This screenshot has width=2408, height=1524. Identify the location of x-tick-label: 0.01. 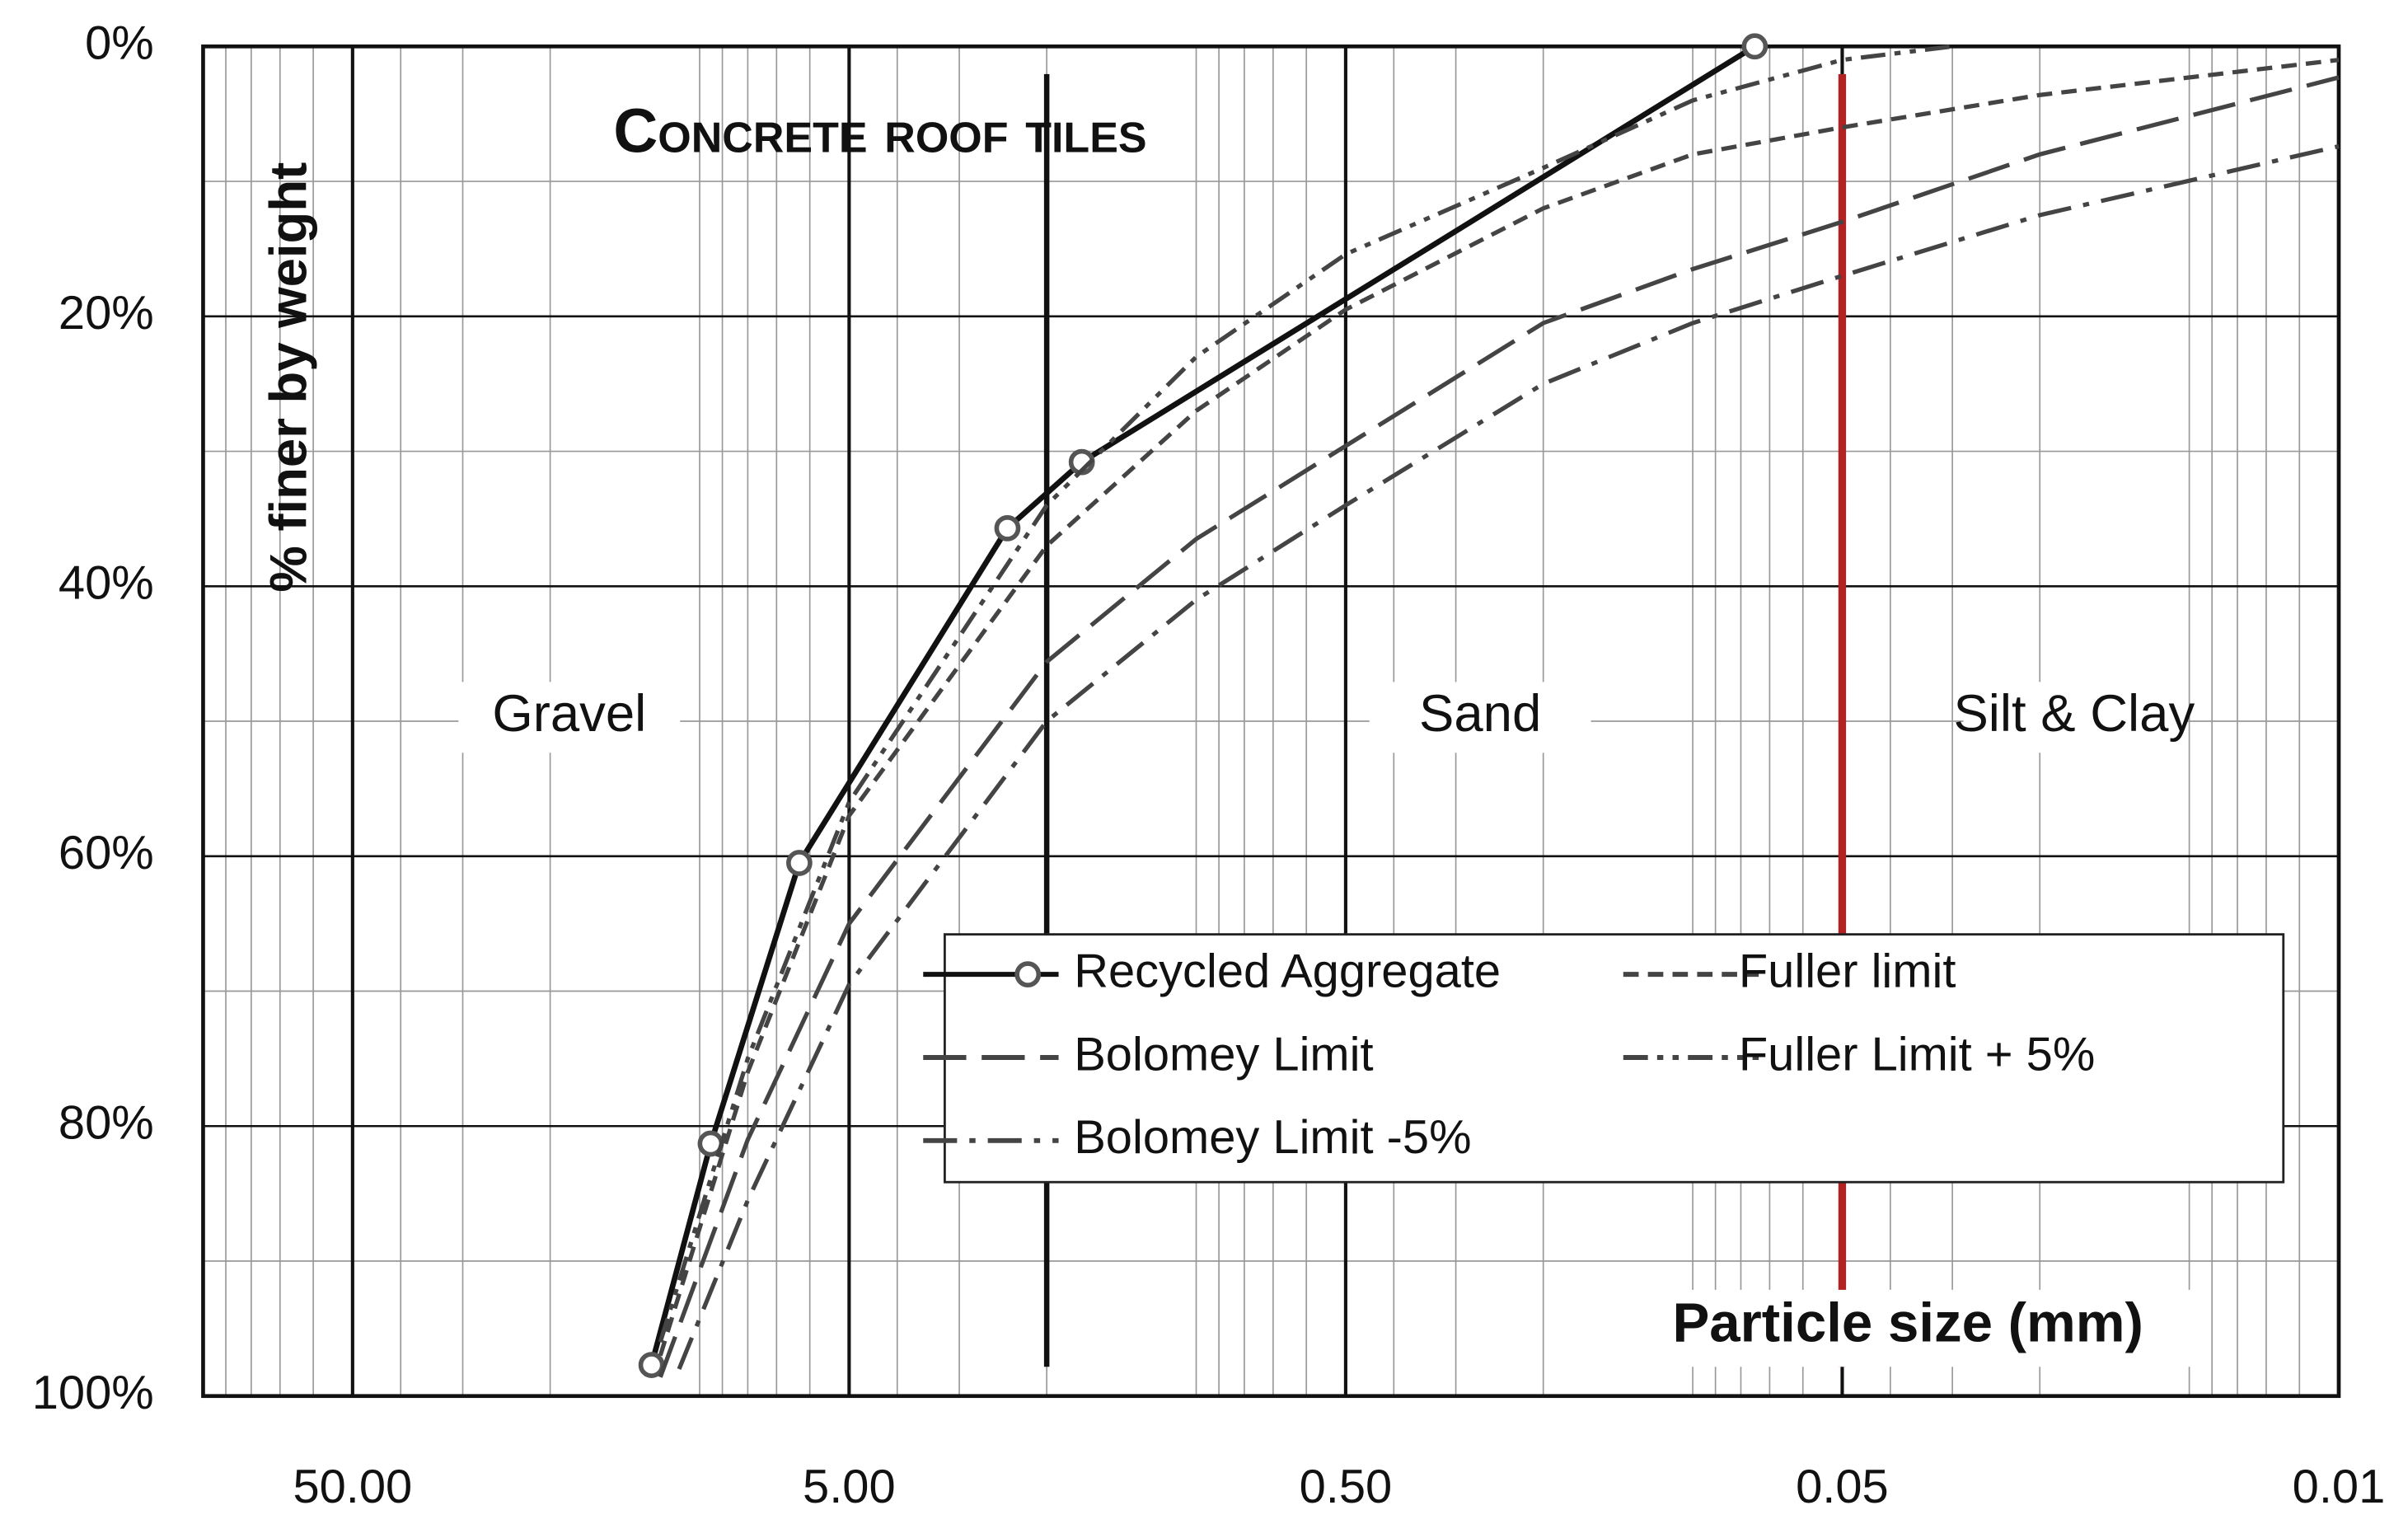
(2340, 1487).